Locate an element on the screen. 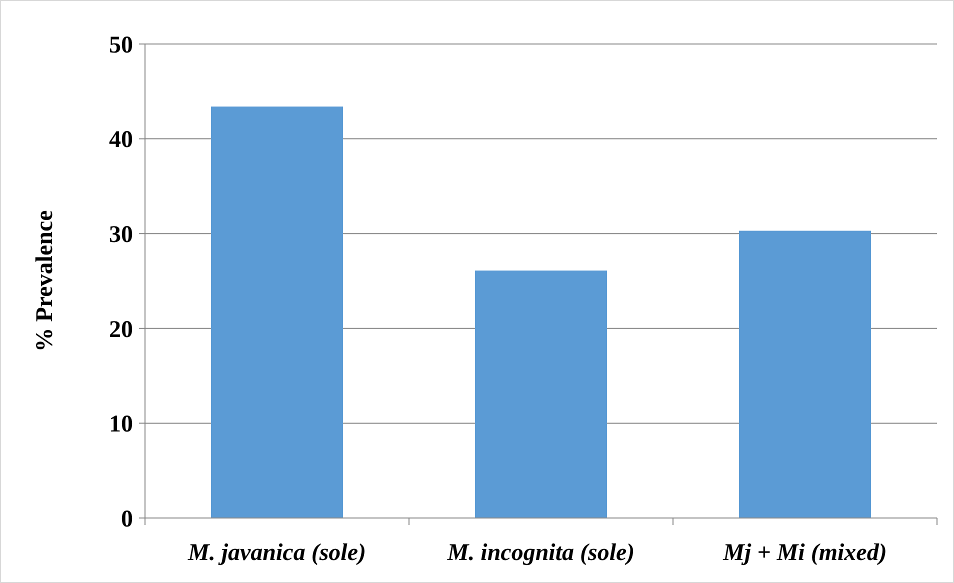 The height and width of the screenshot is (583, 954). x-tick-label: Mj + Mi (mixed) is located at coordinates (804, 553).